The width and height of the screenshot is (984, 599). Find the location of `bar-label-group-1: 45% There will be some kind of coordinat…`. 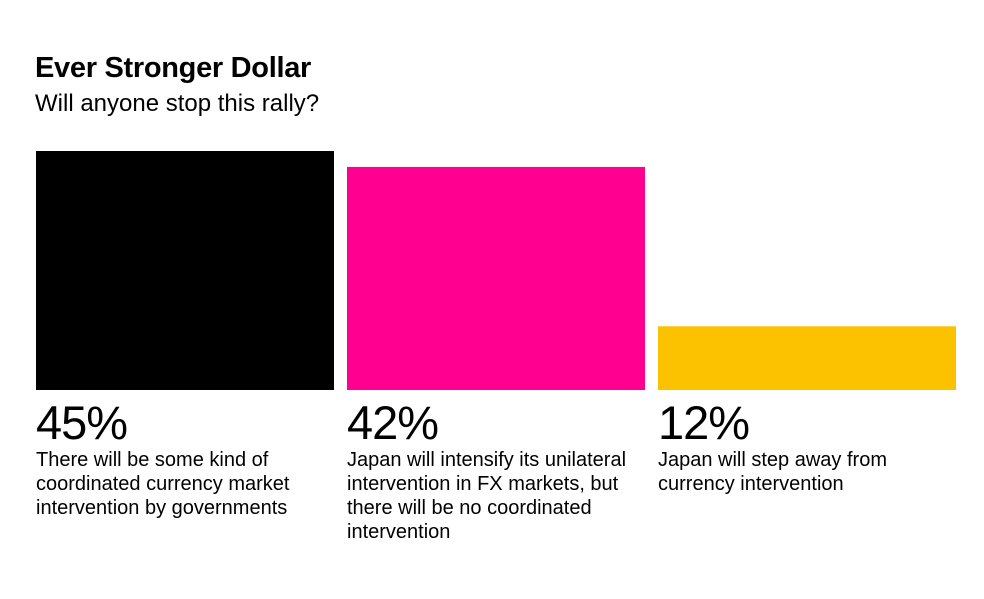

bar-label-group-1: 45% There will be some kind of coordinat… is located at coordinates (186, 459).